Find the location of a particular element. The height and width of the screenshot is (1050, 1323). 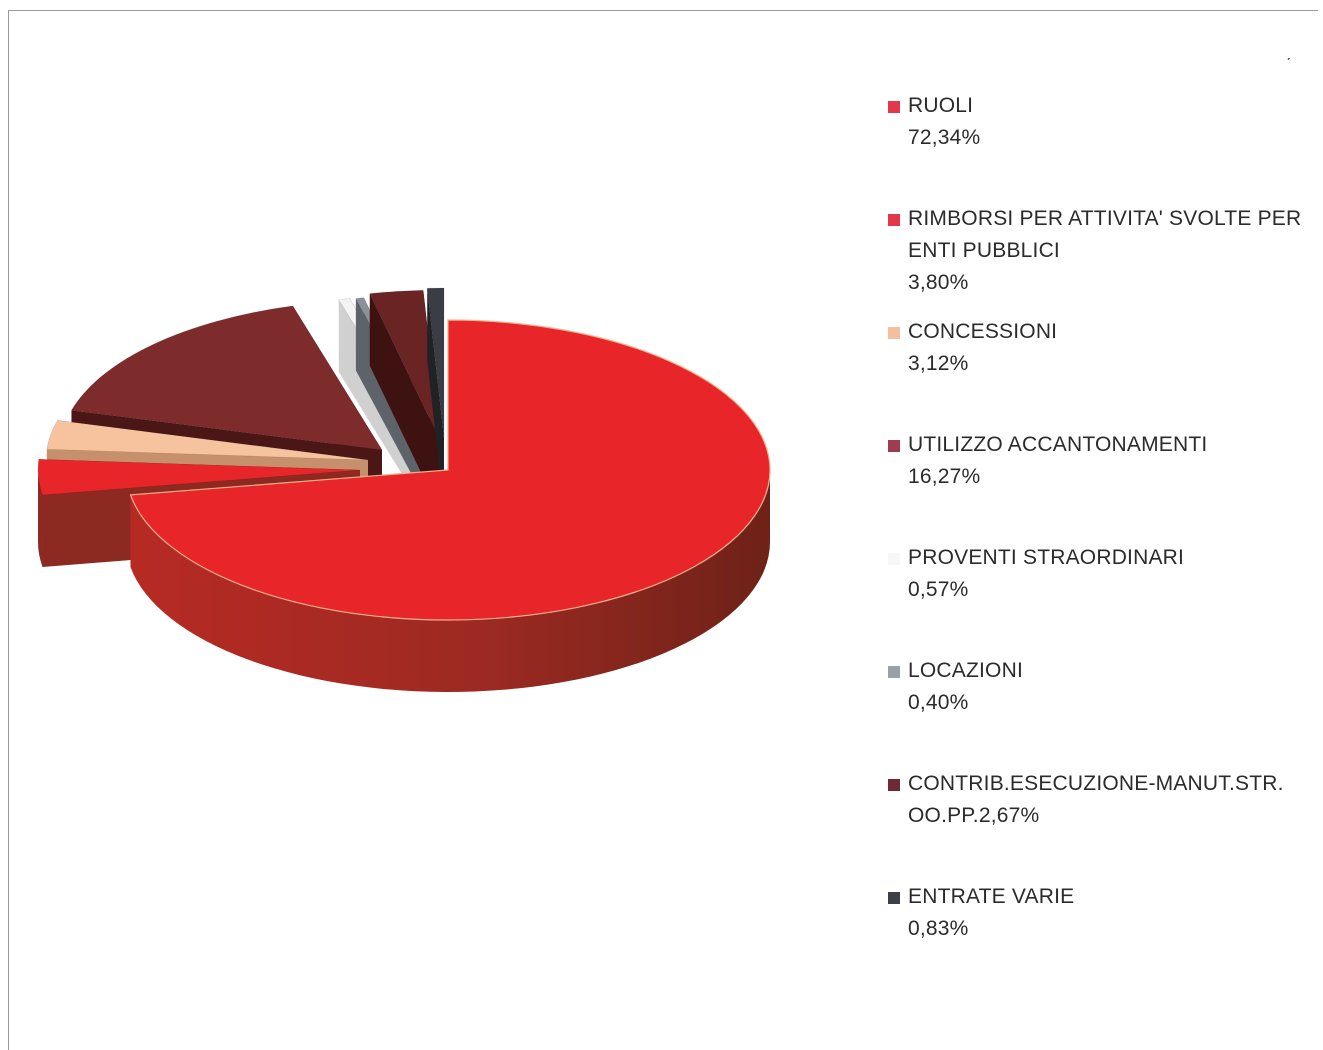

legend-label: UTILIZZO ACCANTONAMENTI is located at coordinates (1058, 444).